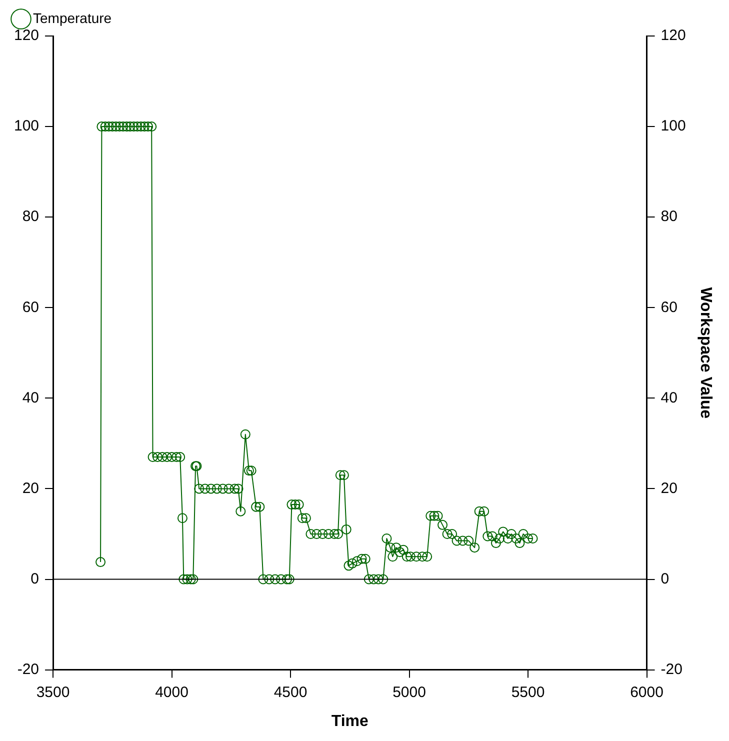 This screenshot has width=729, height=741. What do you see at coordinates (27, 126) in the screenshot?
I see `y-tick-label: 100` at bounding box center [27, 126].